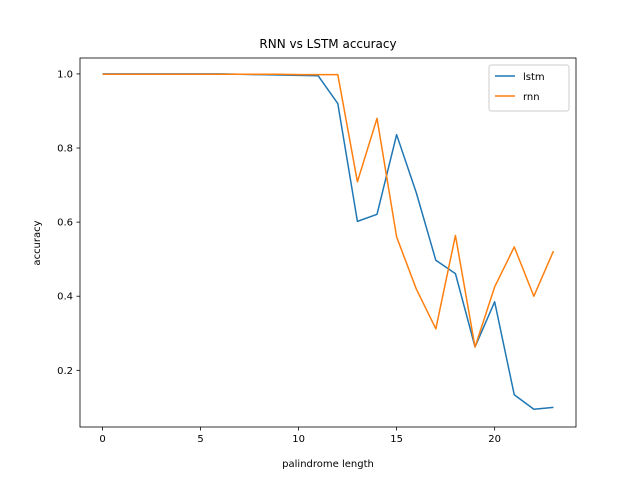 Image resolution: width=640 pixels, height=480 pixels. Describe the element at coordinates (65, 223) in the screenshot. I see `y-tick-label: 0.6` at that location.